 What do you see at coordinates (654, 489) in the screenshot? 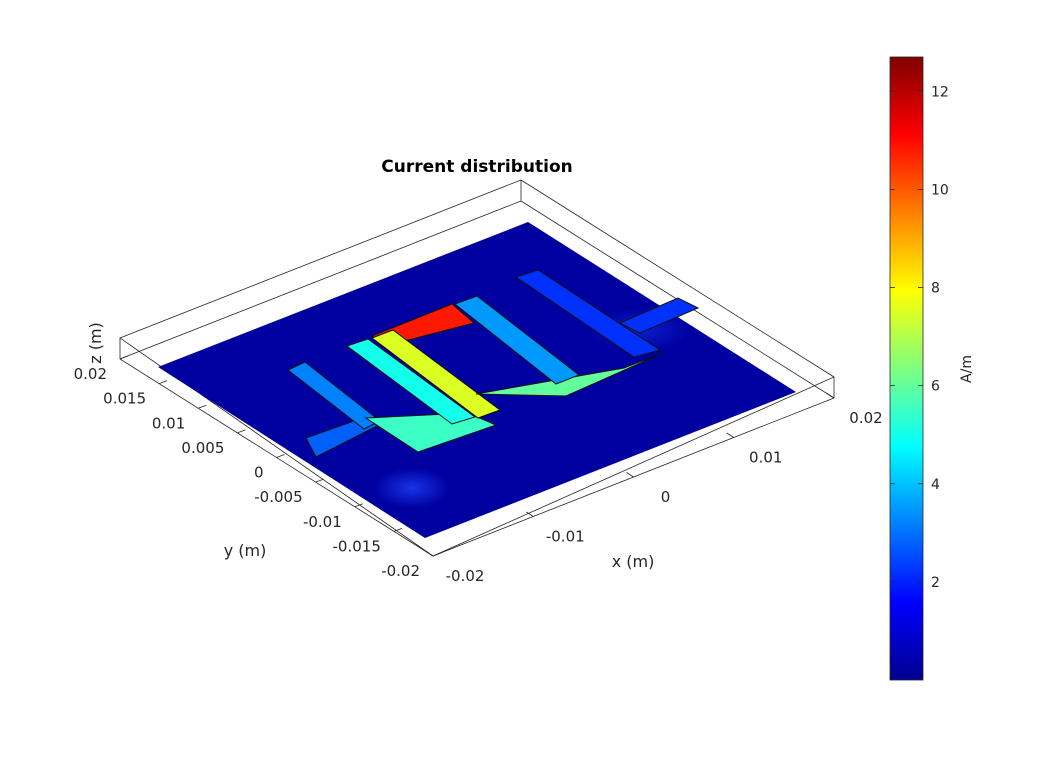
I see `x-ticks: -0.02 -0.01 0 0.01 0.02` at bounding box center [654, 489].